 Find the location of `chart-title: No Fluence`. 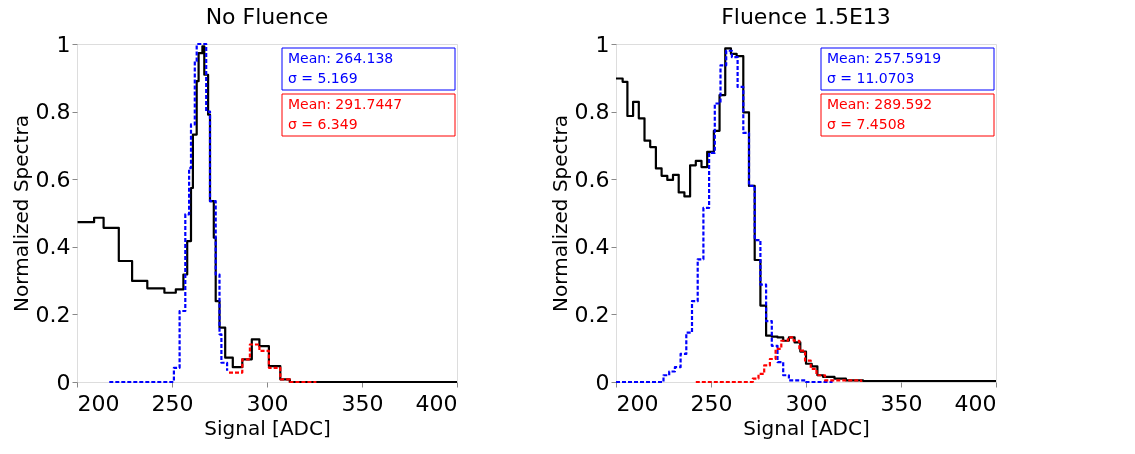

chart-title: No Fluence is located at coordinates (267, 16).